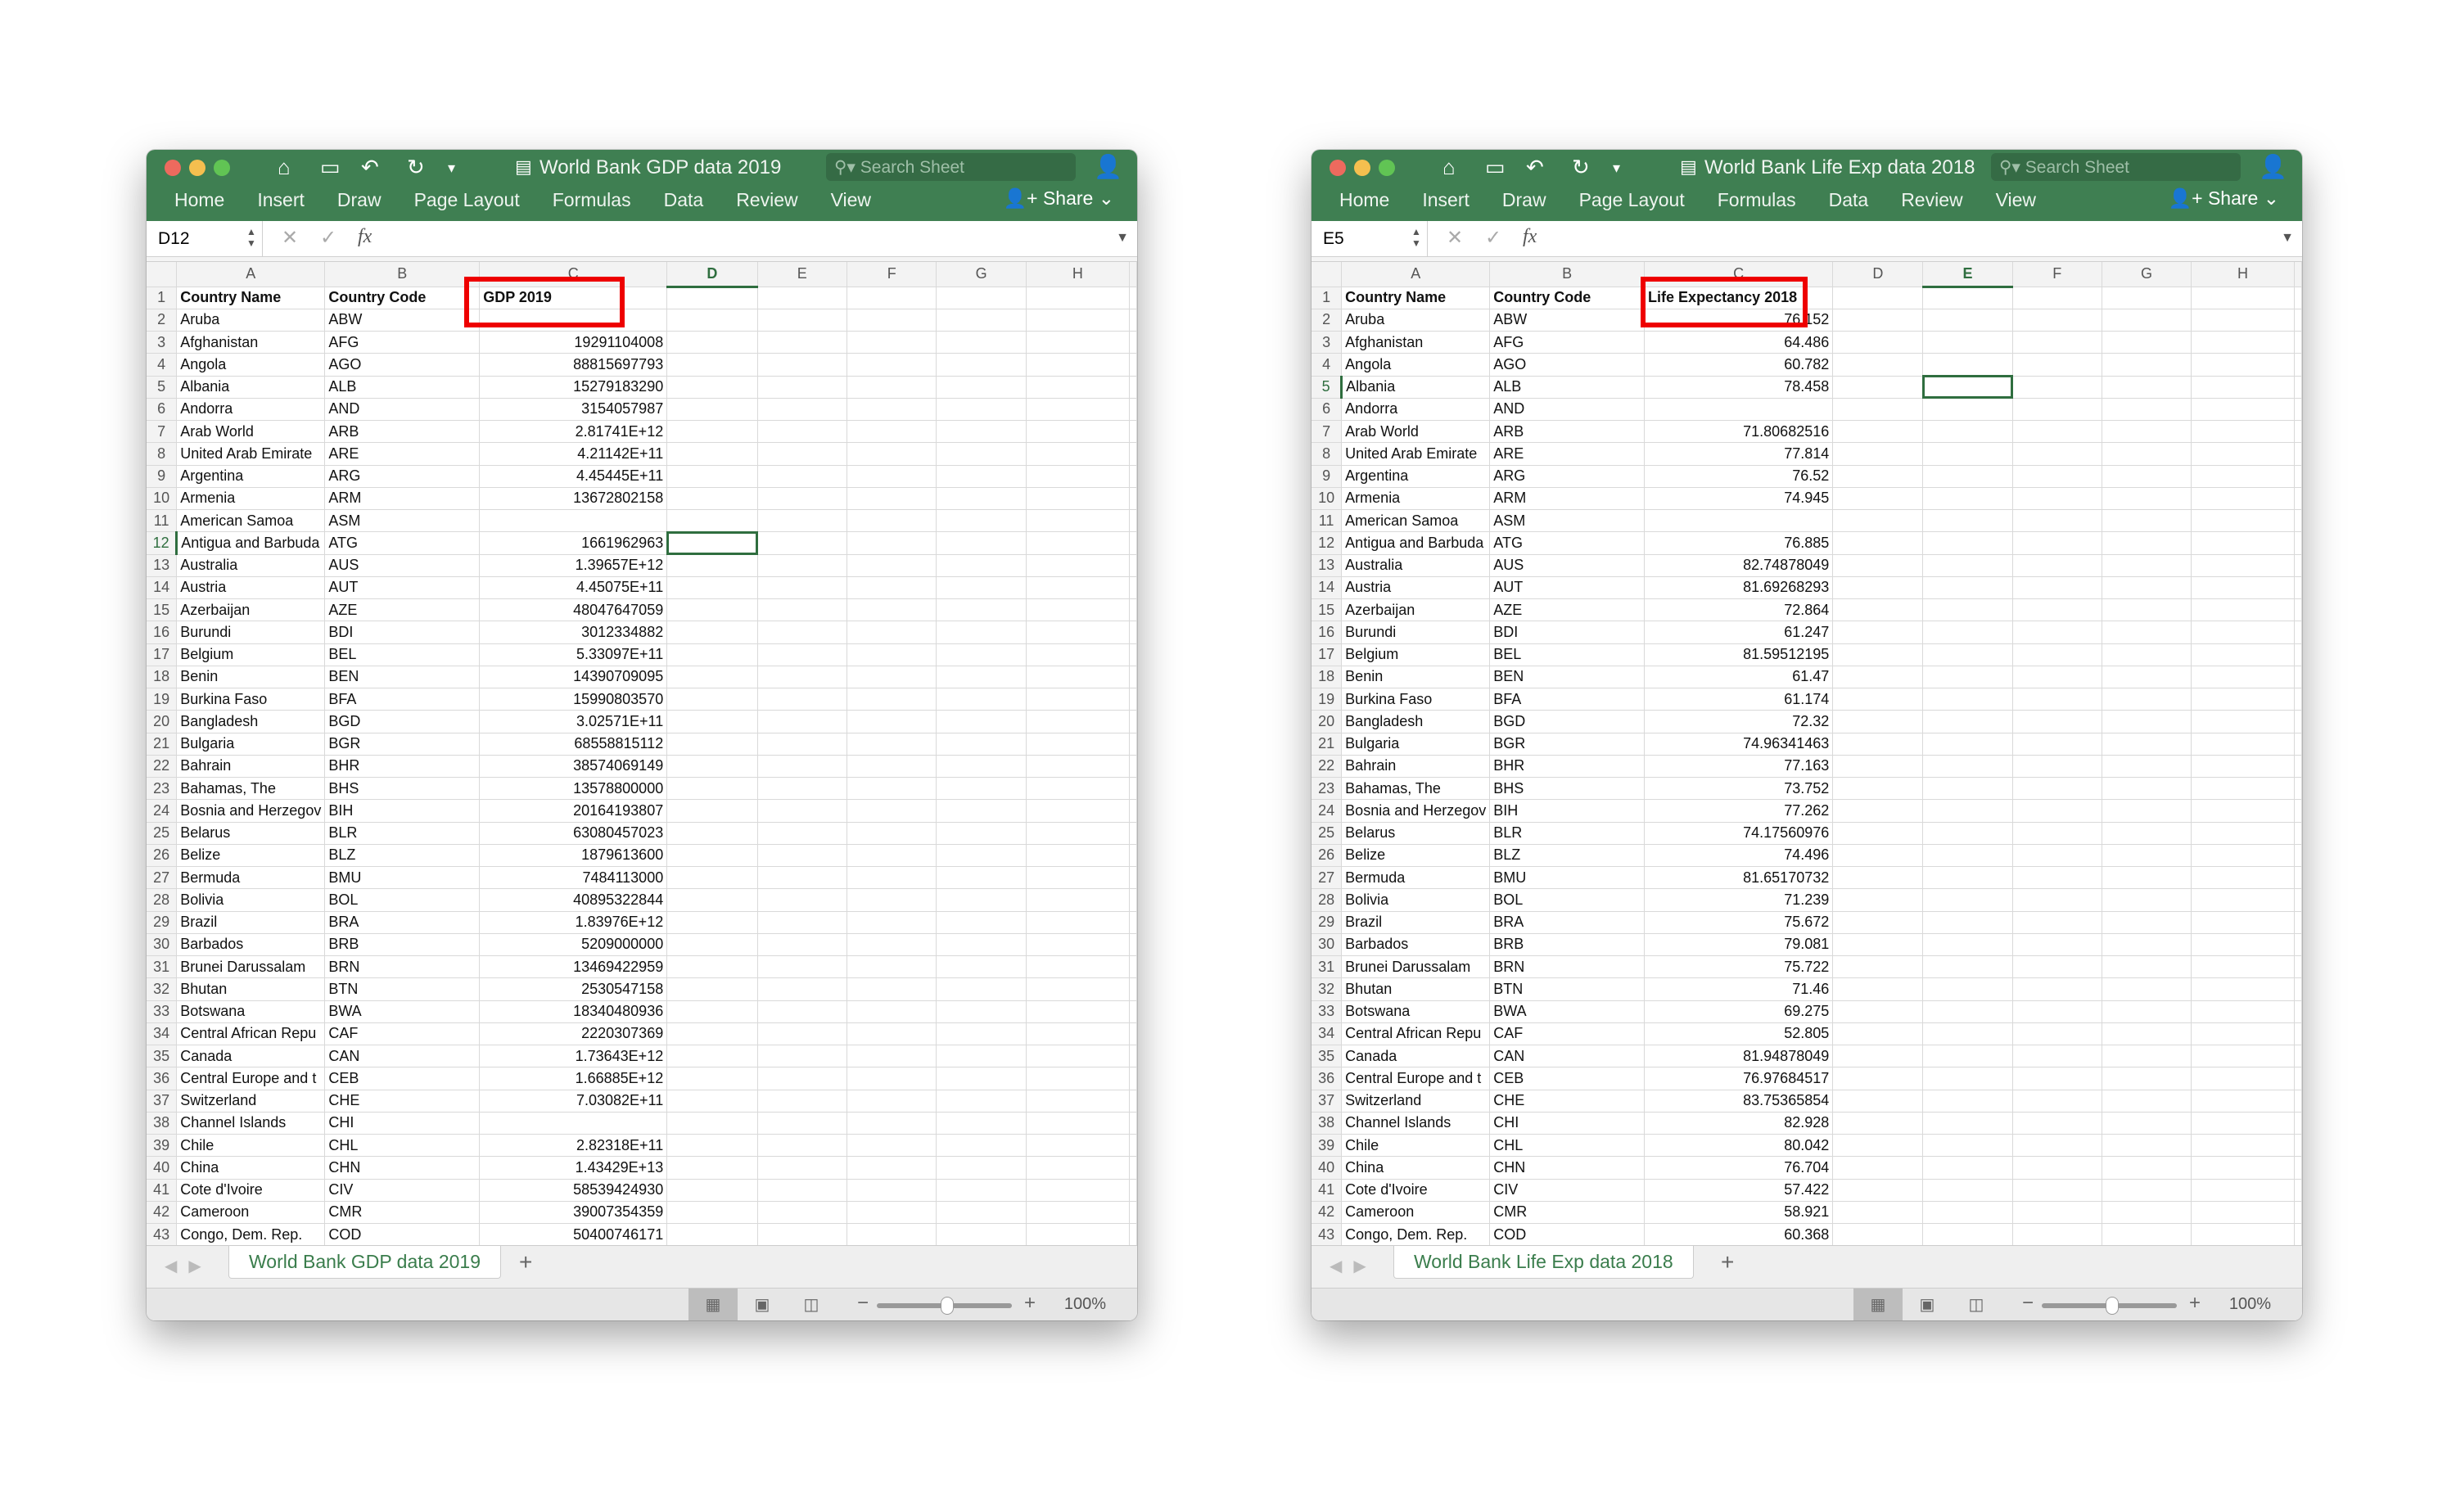 The width and height of the screenshot is (2456, 1512). Describe the element at coordinates (1416, 410) in the screenshot. I see `cell-country-name: Andorra` at that location.